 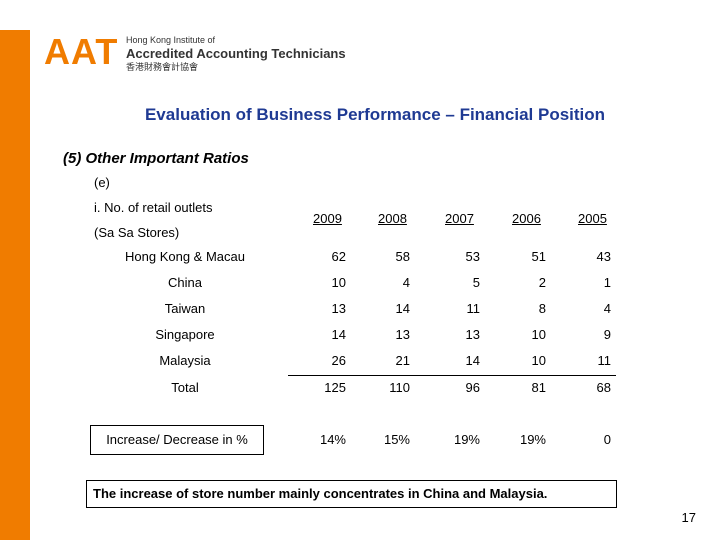 What do you see at coordinates (171, 40) in the screenshot?
I see `logo-line-1: Hong Kong Institute of` at bounding box center [171, 40].